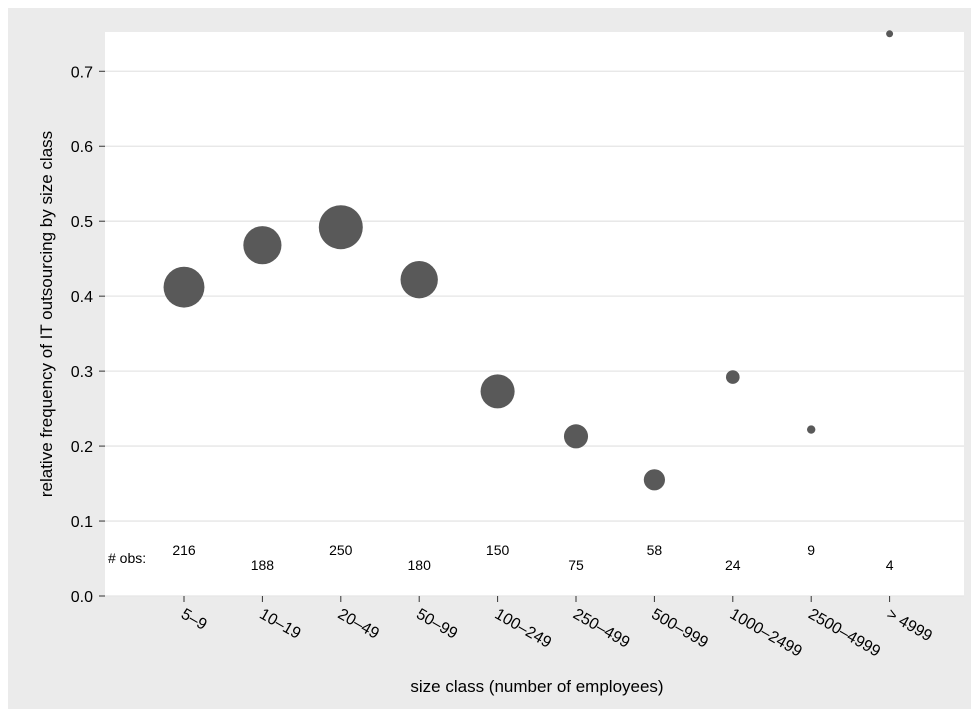  Describe the element at coordinates (523, 629) in the screenshot. I see `x-tick-label-4: 100–249` at that location.